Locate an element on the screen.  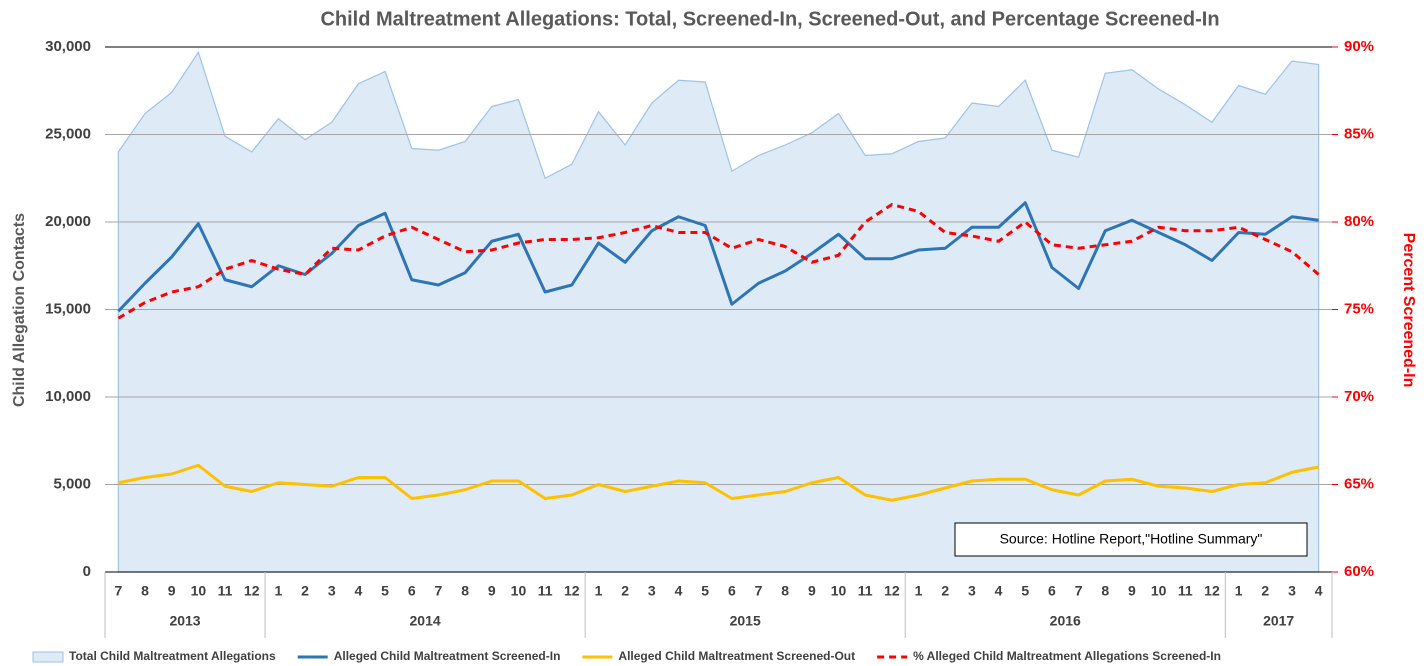
legend-label: Alleged Child Maltreatment Screened-In is located at coordinates (447, 656).